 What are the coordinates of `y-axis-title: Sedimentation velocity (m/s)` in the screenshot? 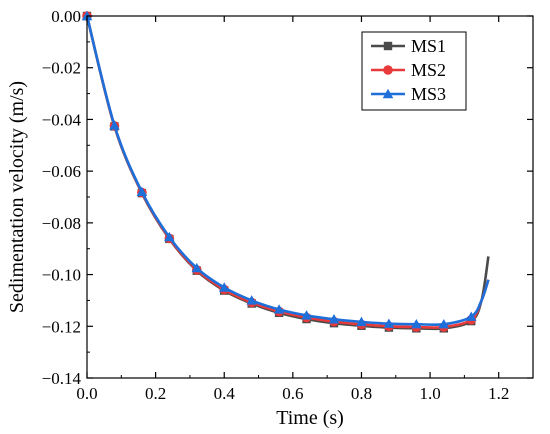 It's located at (17, 197).